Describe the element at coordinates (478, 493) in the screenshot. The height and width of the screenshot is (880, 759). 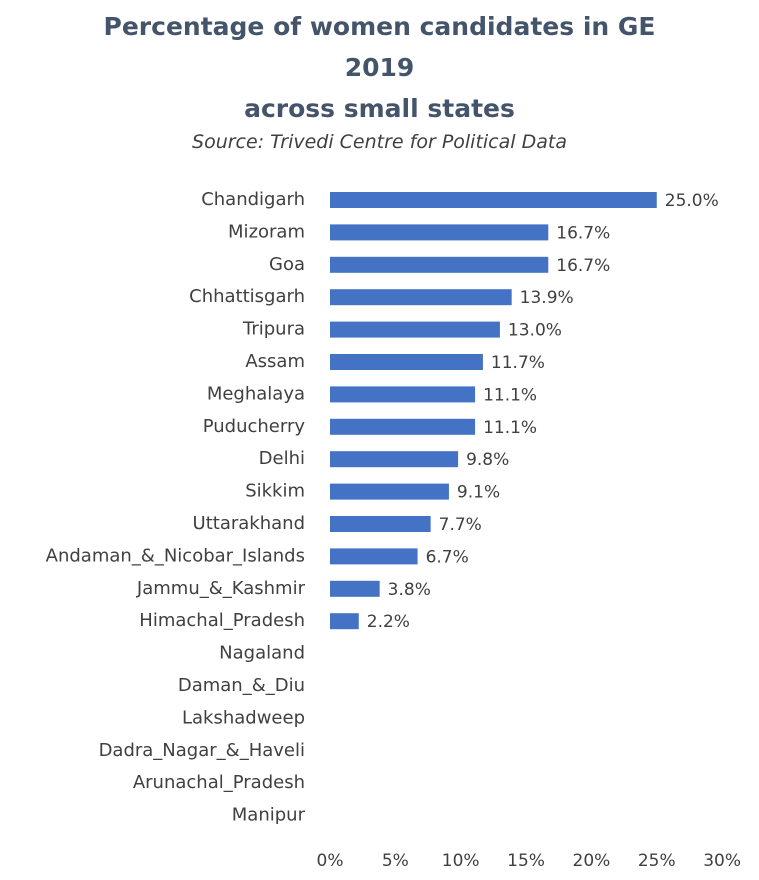
I see `data-label: 9.1%` at that location.